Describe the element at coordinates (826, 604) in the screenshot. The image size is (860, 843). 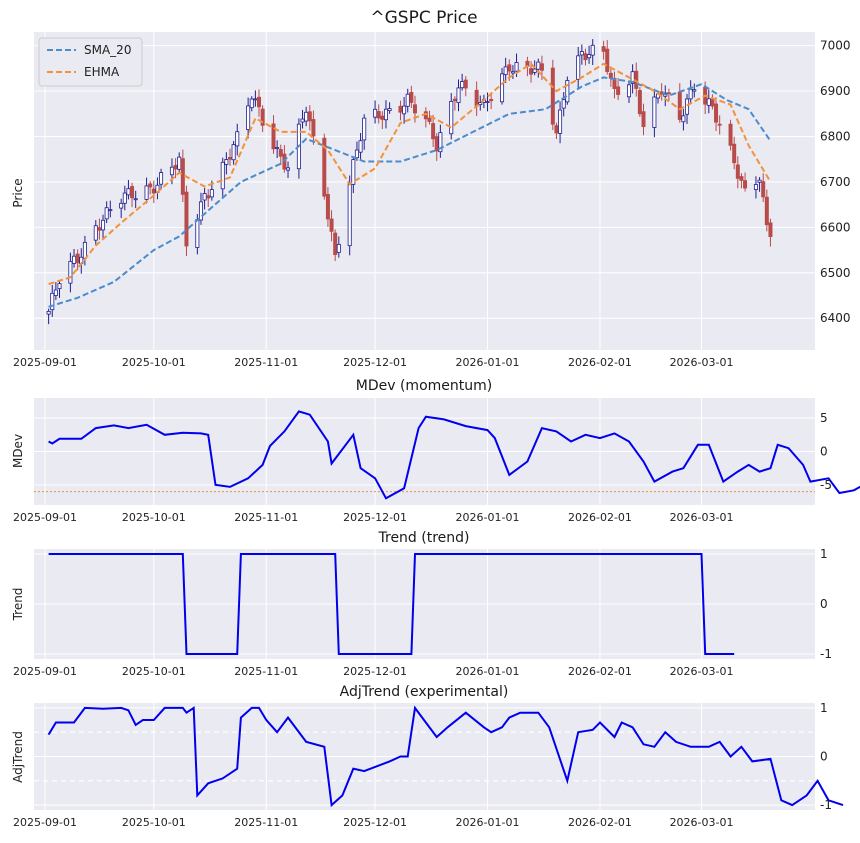
I see `trend-y-ticks: -1 0 1` at that location.